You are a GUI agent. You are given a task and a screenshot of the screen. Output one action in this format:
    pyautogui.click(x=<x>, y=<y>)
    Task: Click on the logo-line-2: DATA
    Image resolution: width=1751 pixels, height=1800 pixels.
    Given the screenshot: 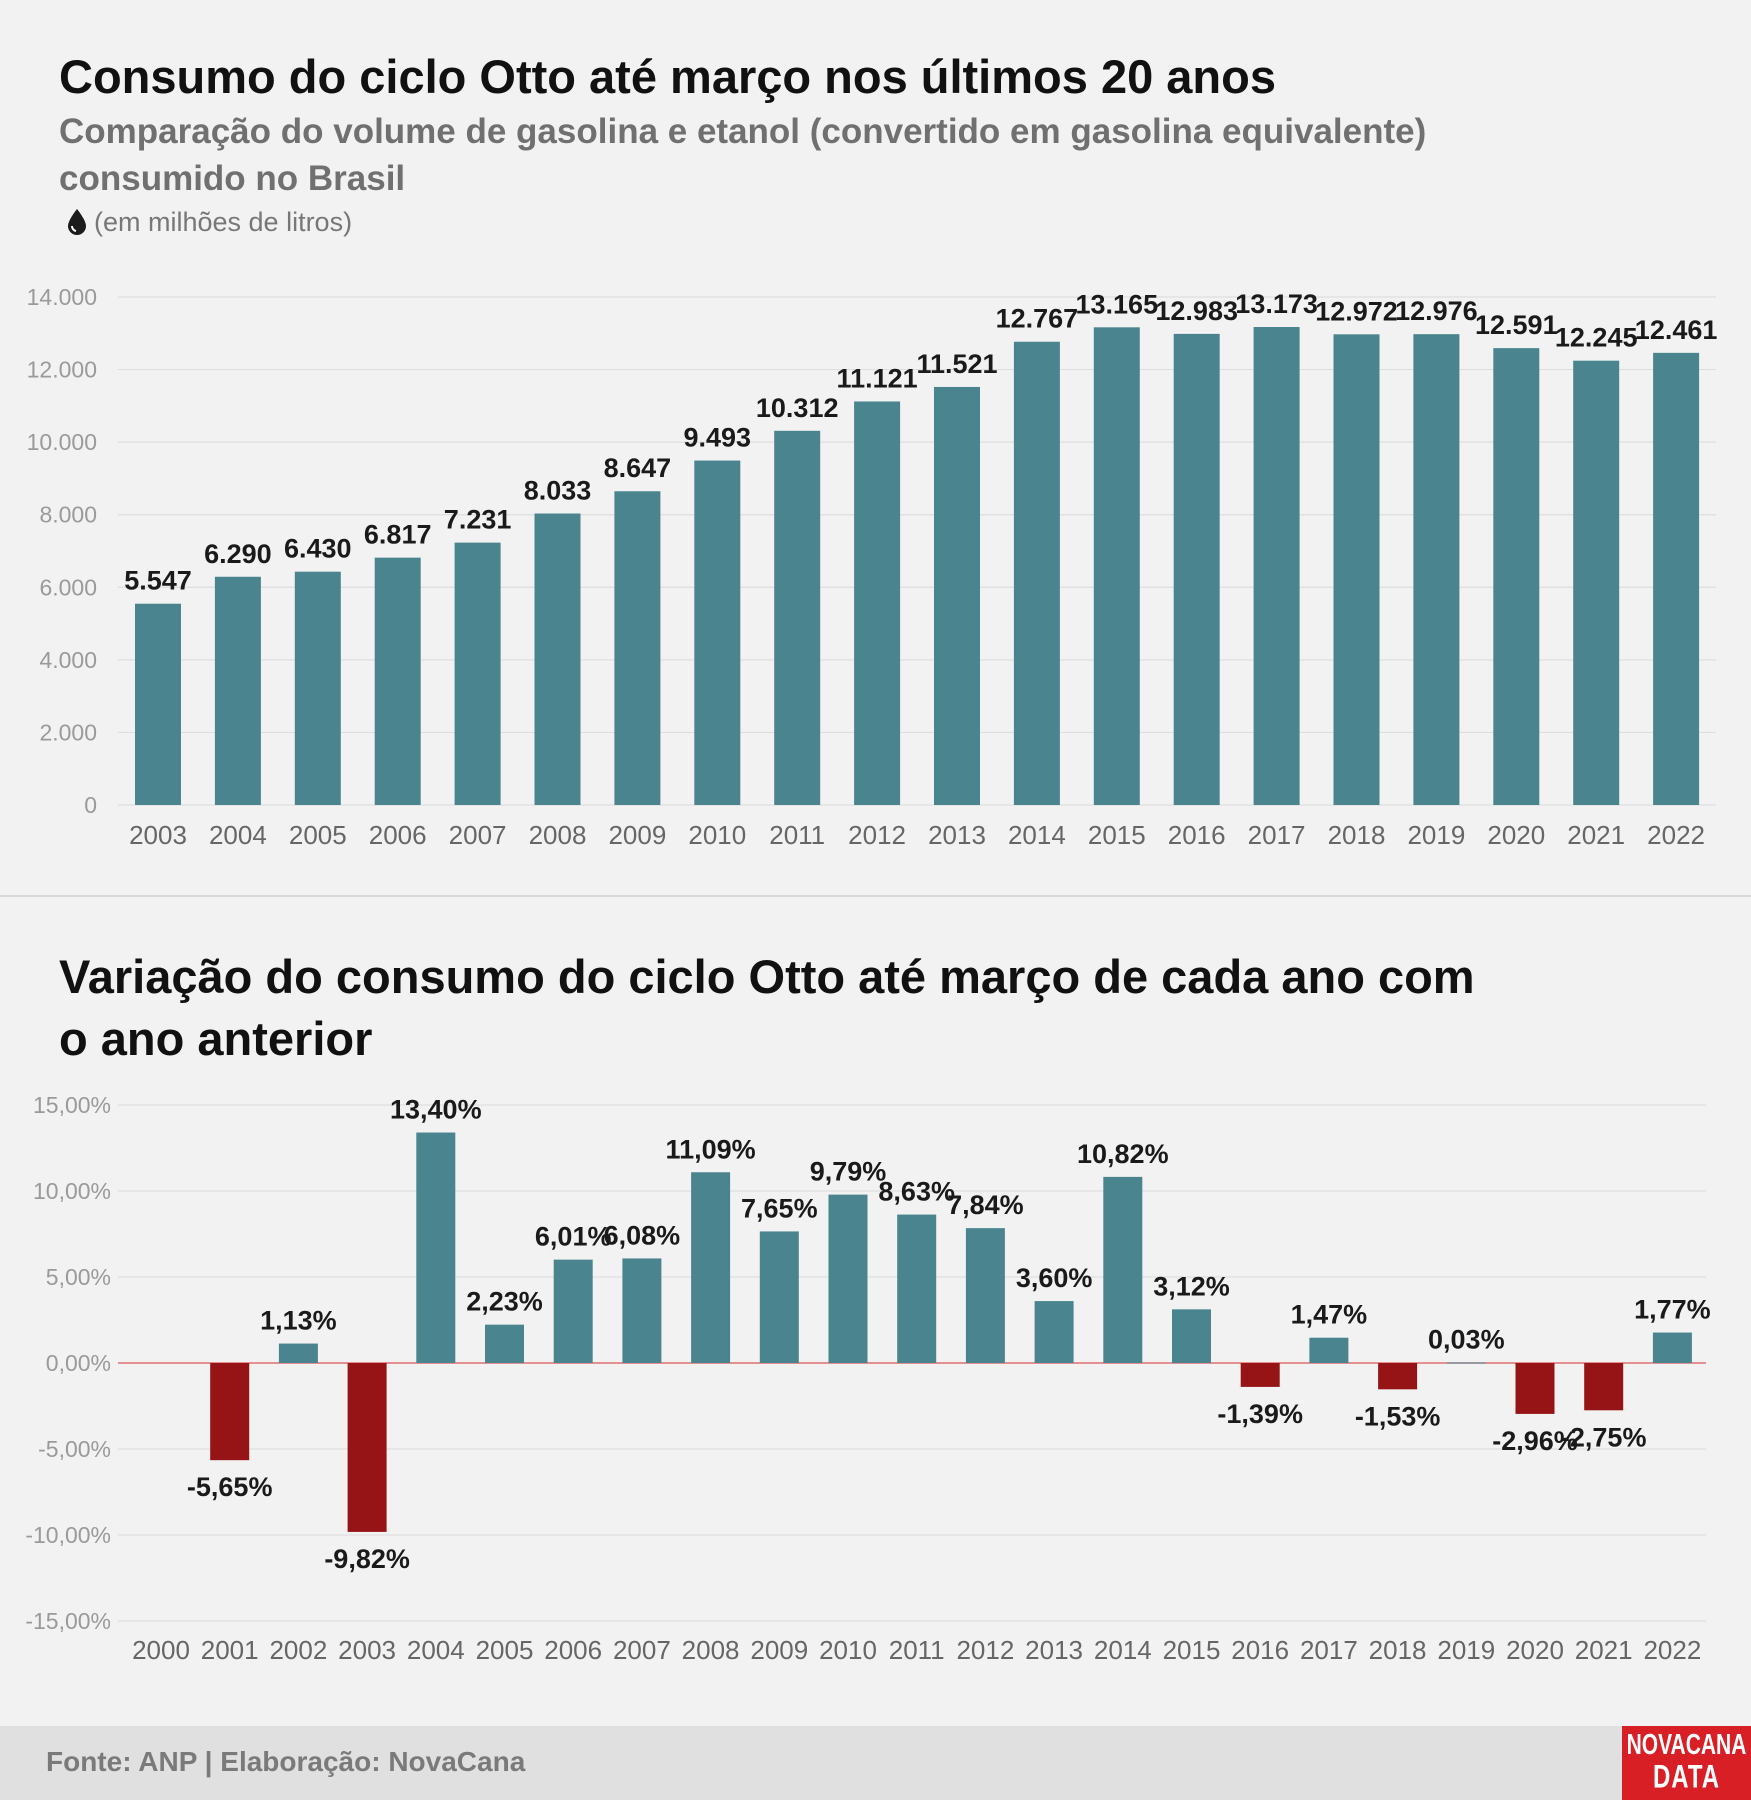 What is the action you would take?
    pyautogui.click(x=1686, y=1778)
    